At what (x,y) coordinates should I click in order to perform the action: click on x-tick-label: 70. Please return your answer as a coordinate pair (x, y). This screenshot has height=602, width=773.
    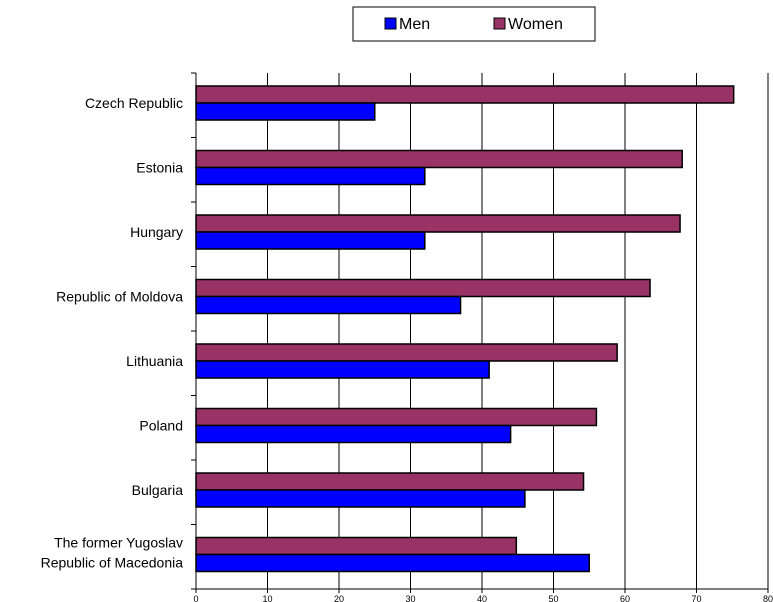
    Looking at the image, I should click on (696, 598).